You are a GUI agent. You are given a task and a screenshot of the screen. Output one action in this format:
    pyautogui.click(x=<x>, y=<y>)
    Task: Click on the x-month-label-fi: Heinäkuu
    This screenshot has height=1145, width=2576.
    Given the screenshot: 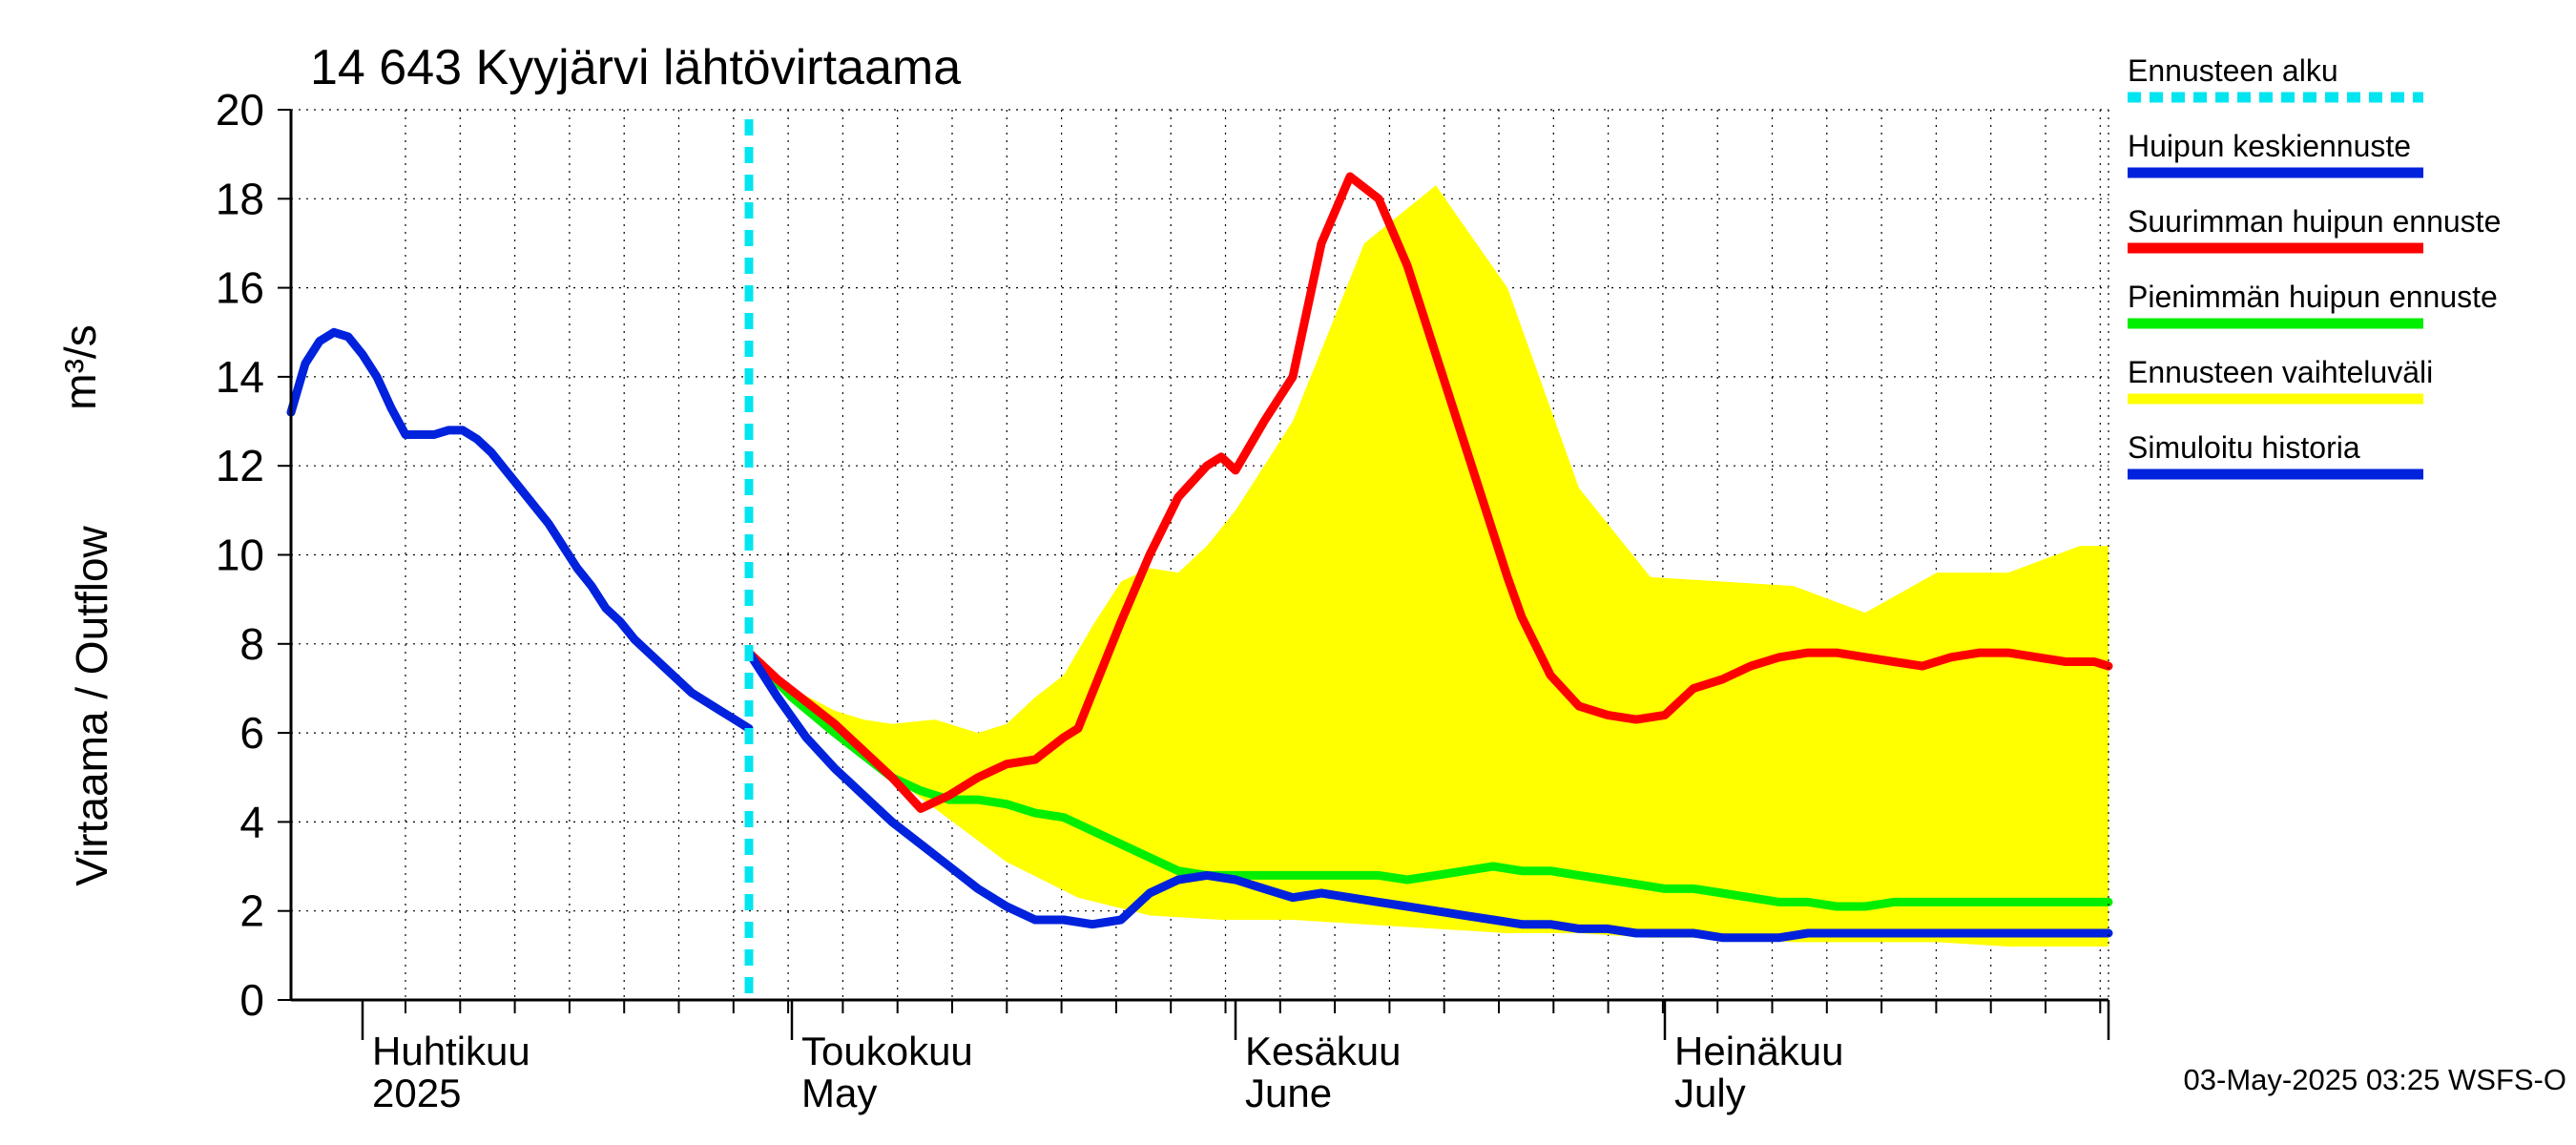 What is the action you would take?
    pyautogui.click(x=1758, y=1051)
    